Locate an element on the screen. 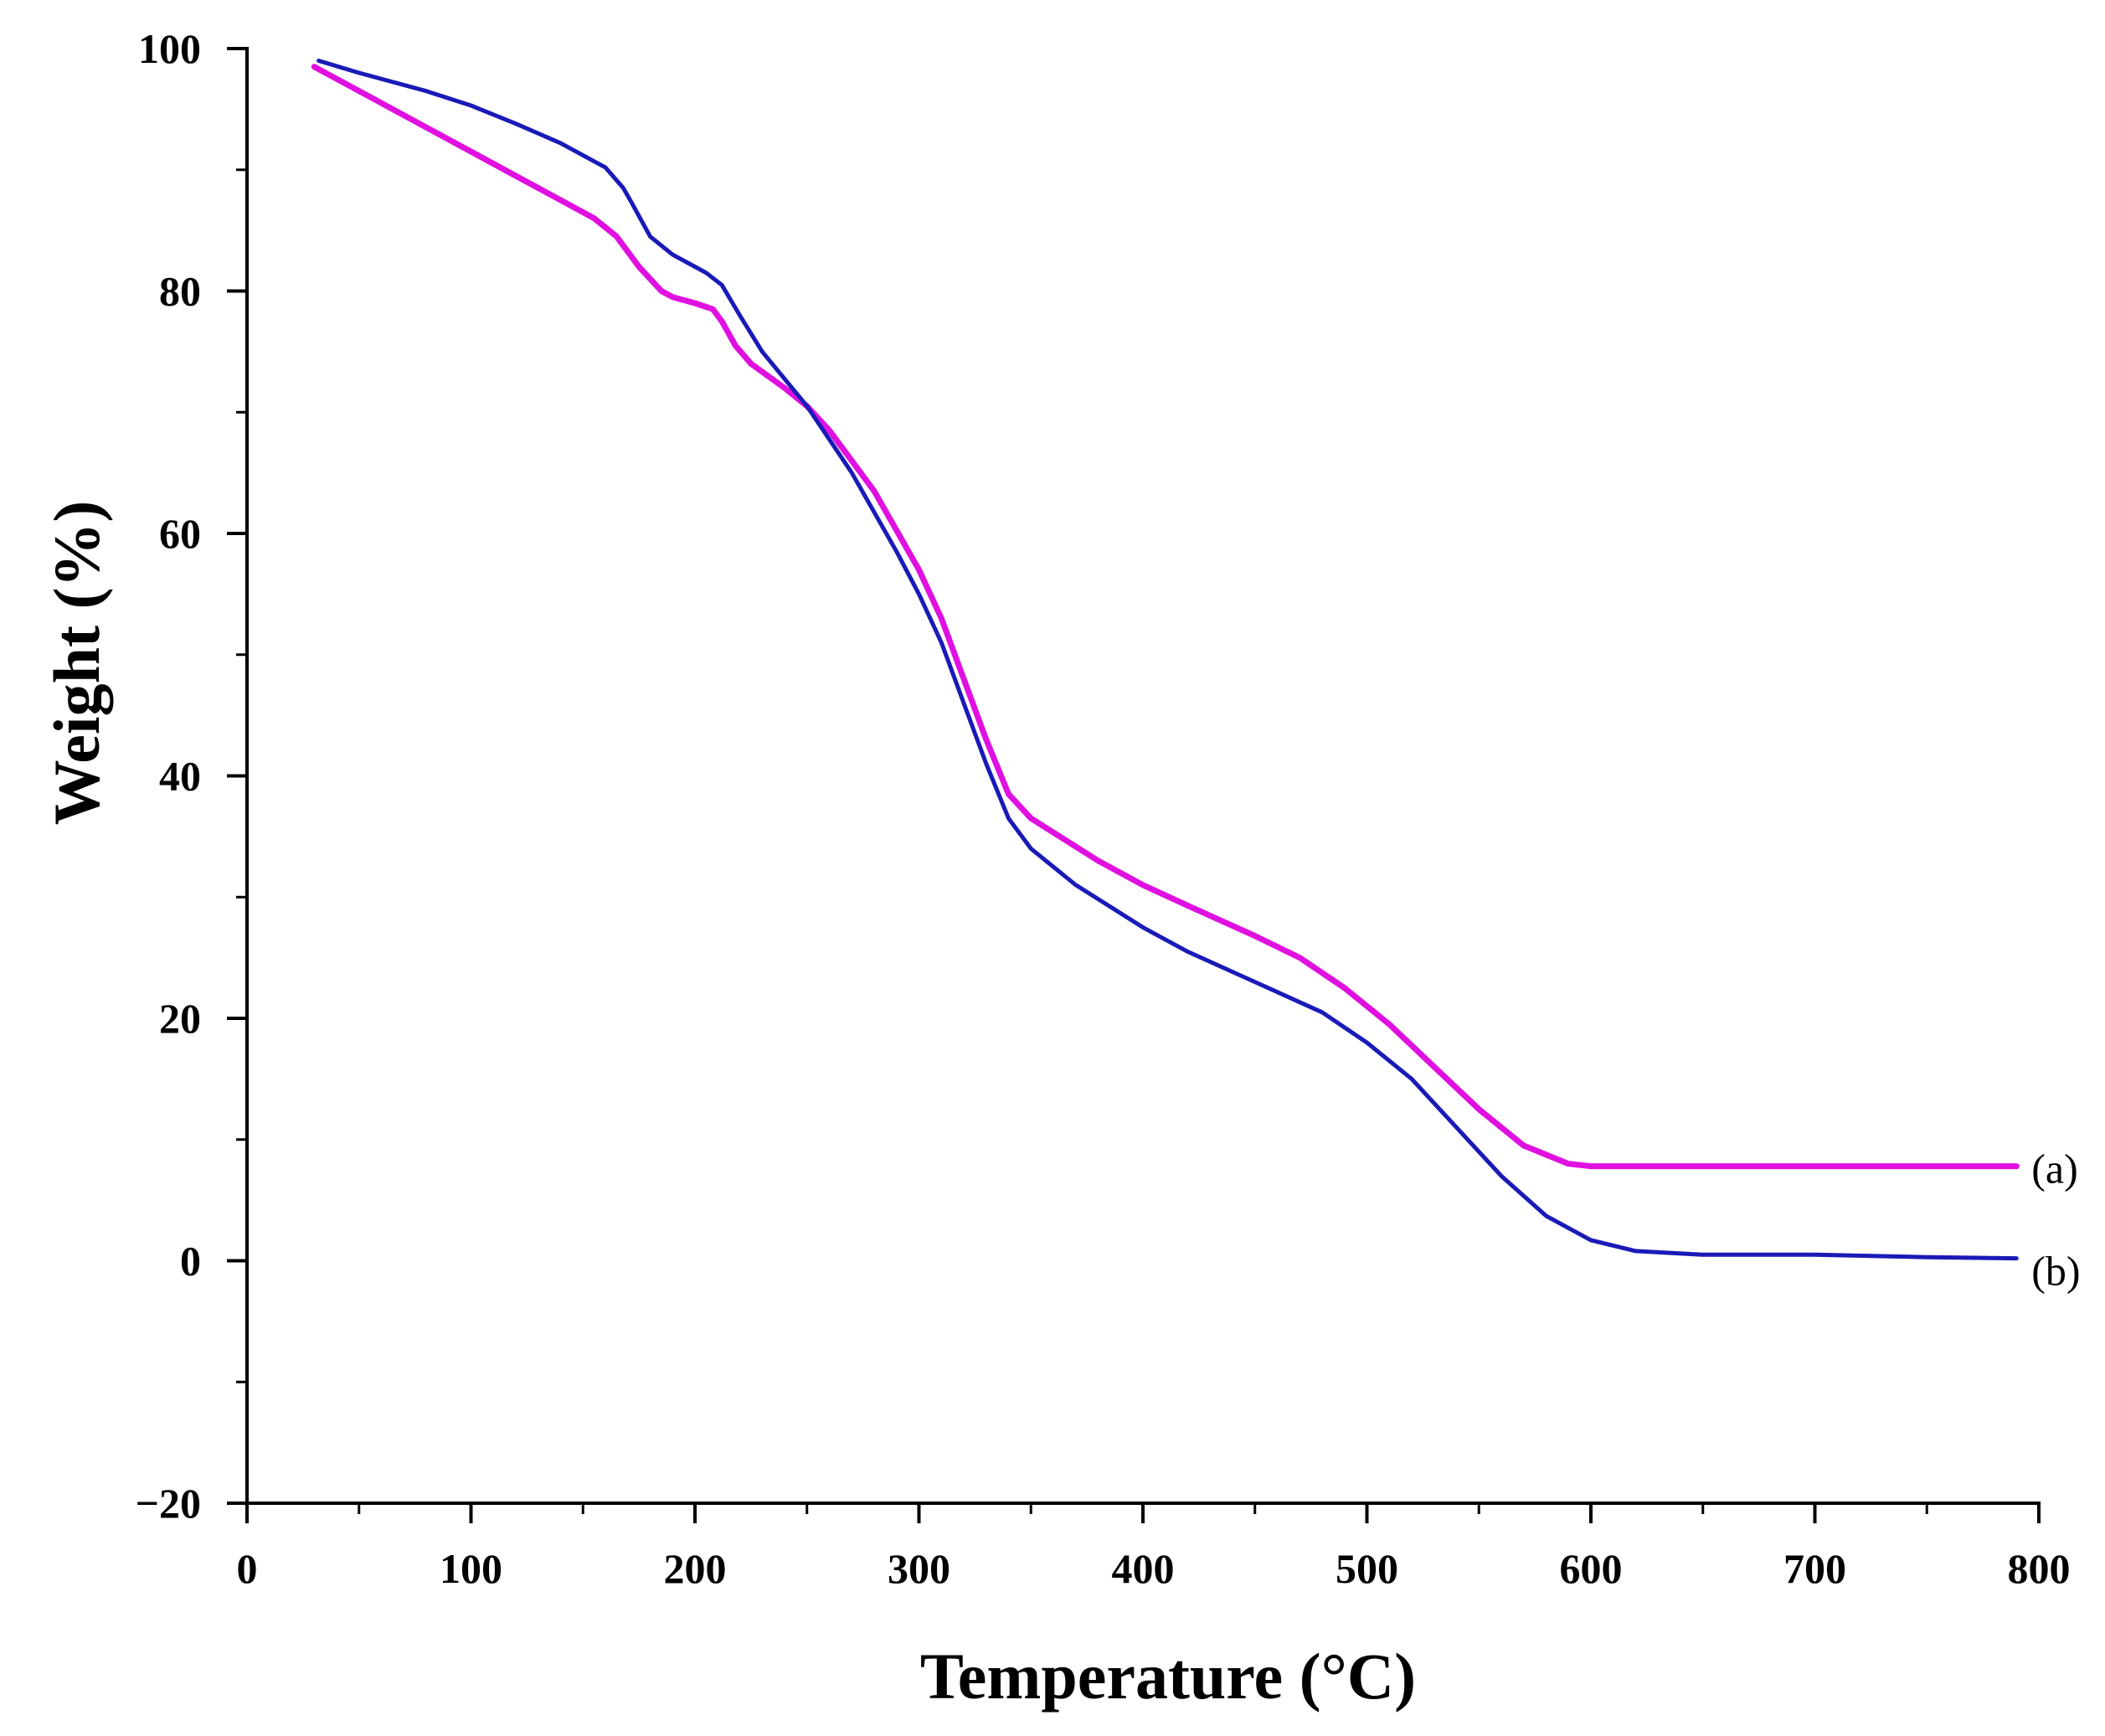 The width and height of the screenshot is (2105, 1736). y-tick-label: −20 is located at coordinates (169, 1503).